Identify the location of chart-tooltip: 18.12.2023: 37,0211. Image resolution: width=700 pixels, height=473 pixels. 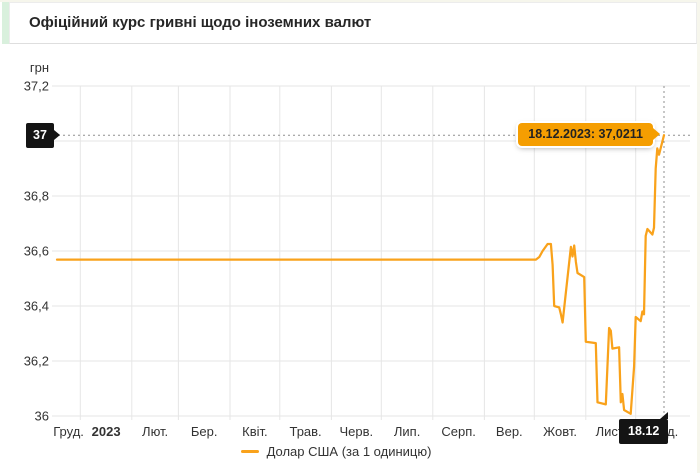
(585, 134).